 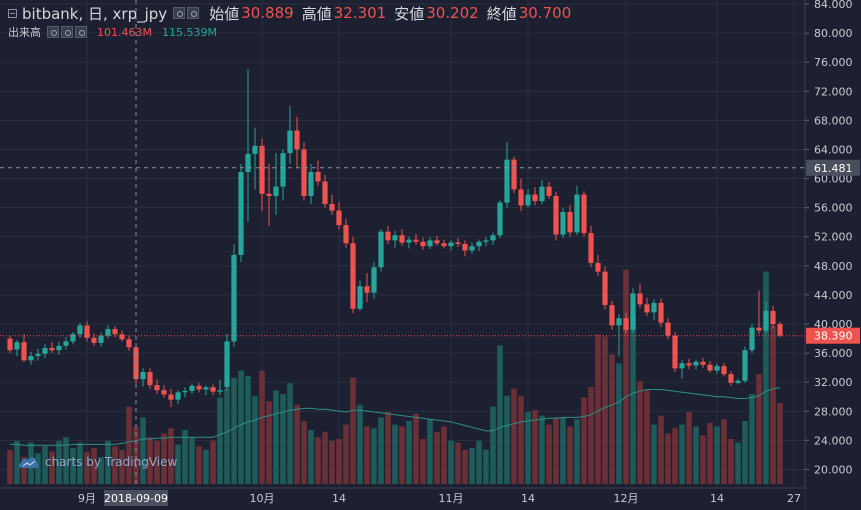 What do you see at coordinates (360, 13) in the screenshot?
I see `high-value: 32.301` at bounding box center [360, 13].